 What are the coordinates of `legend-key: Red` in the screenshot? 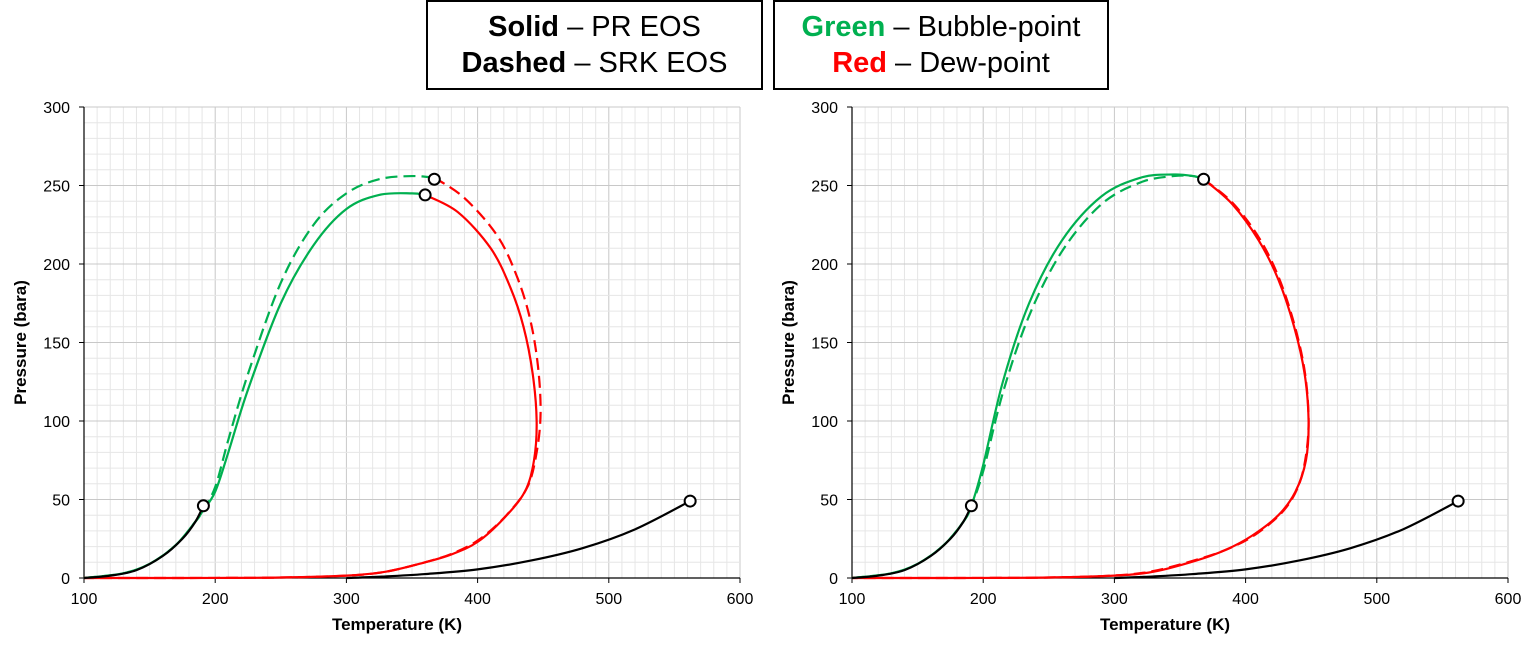 It's located at (859, 63).